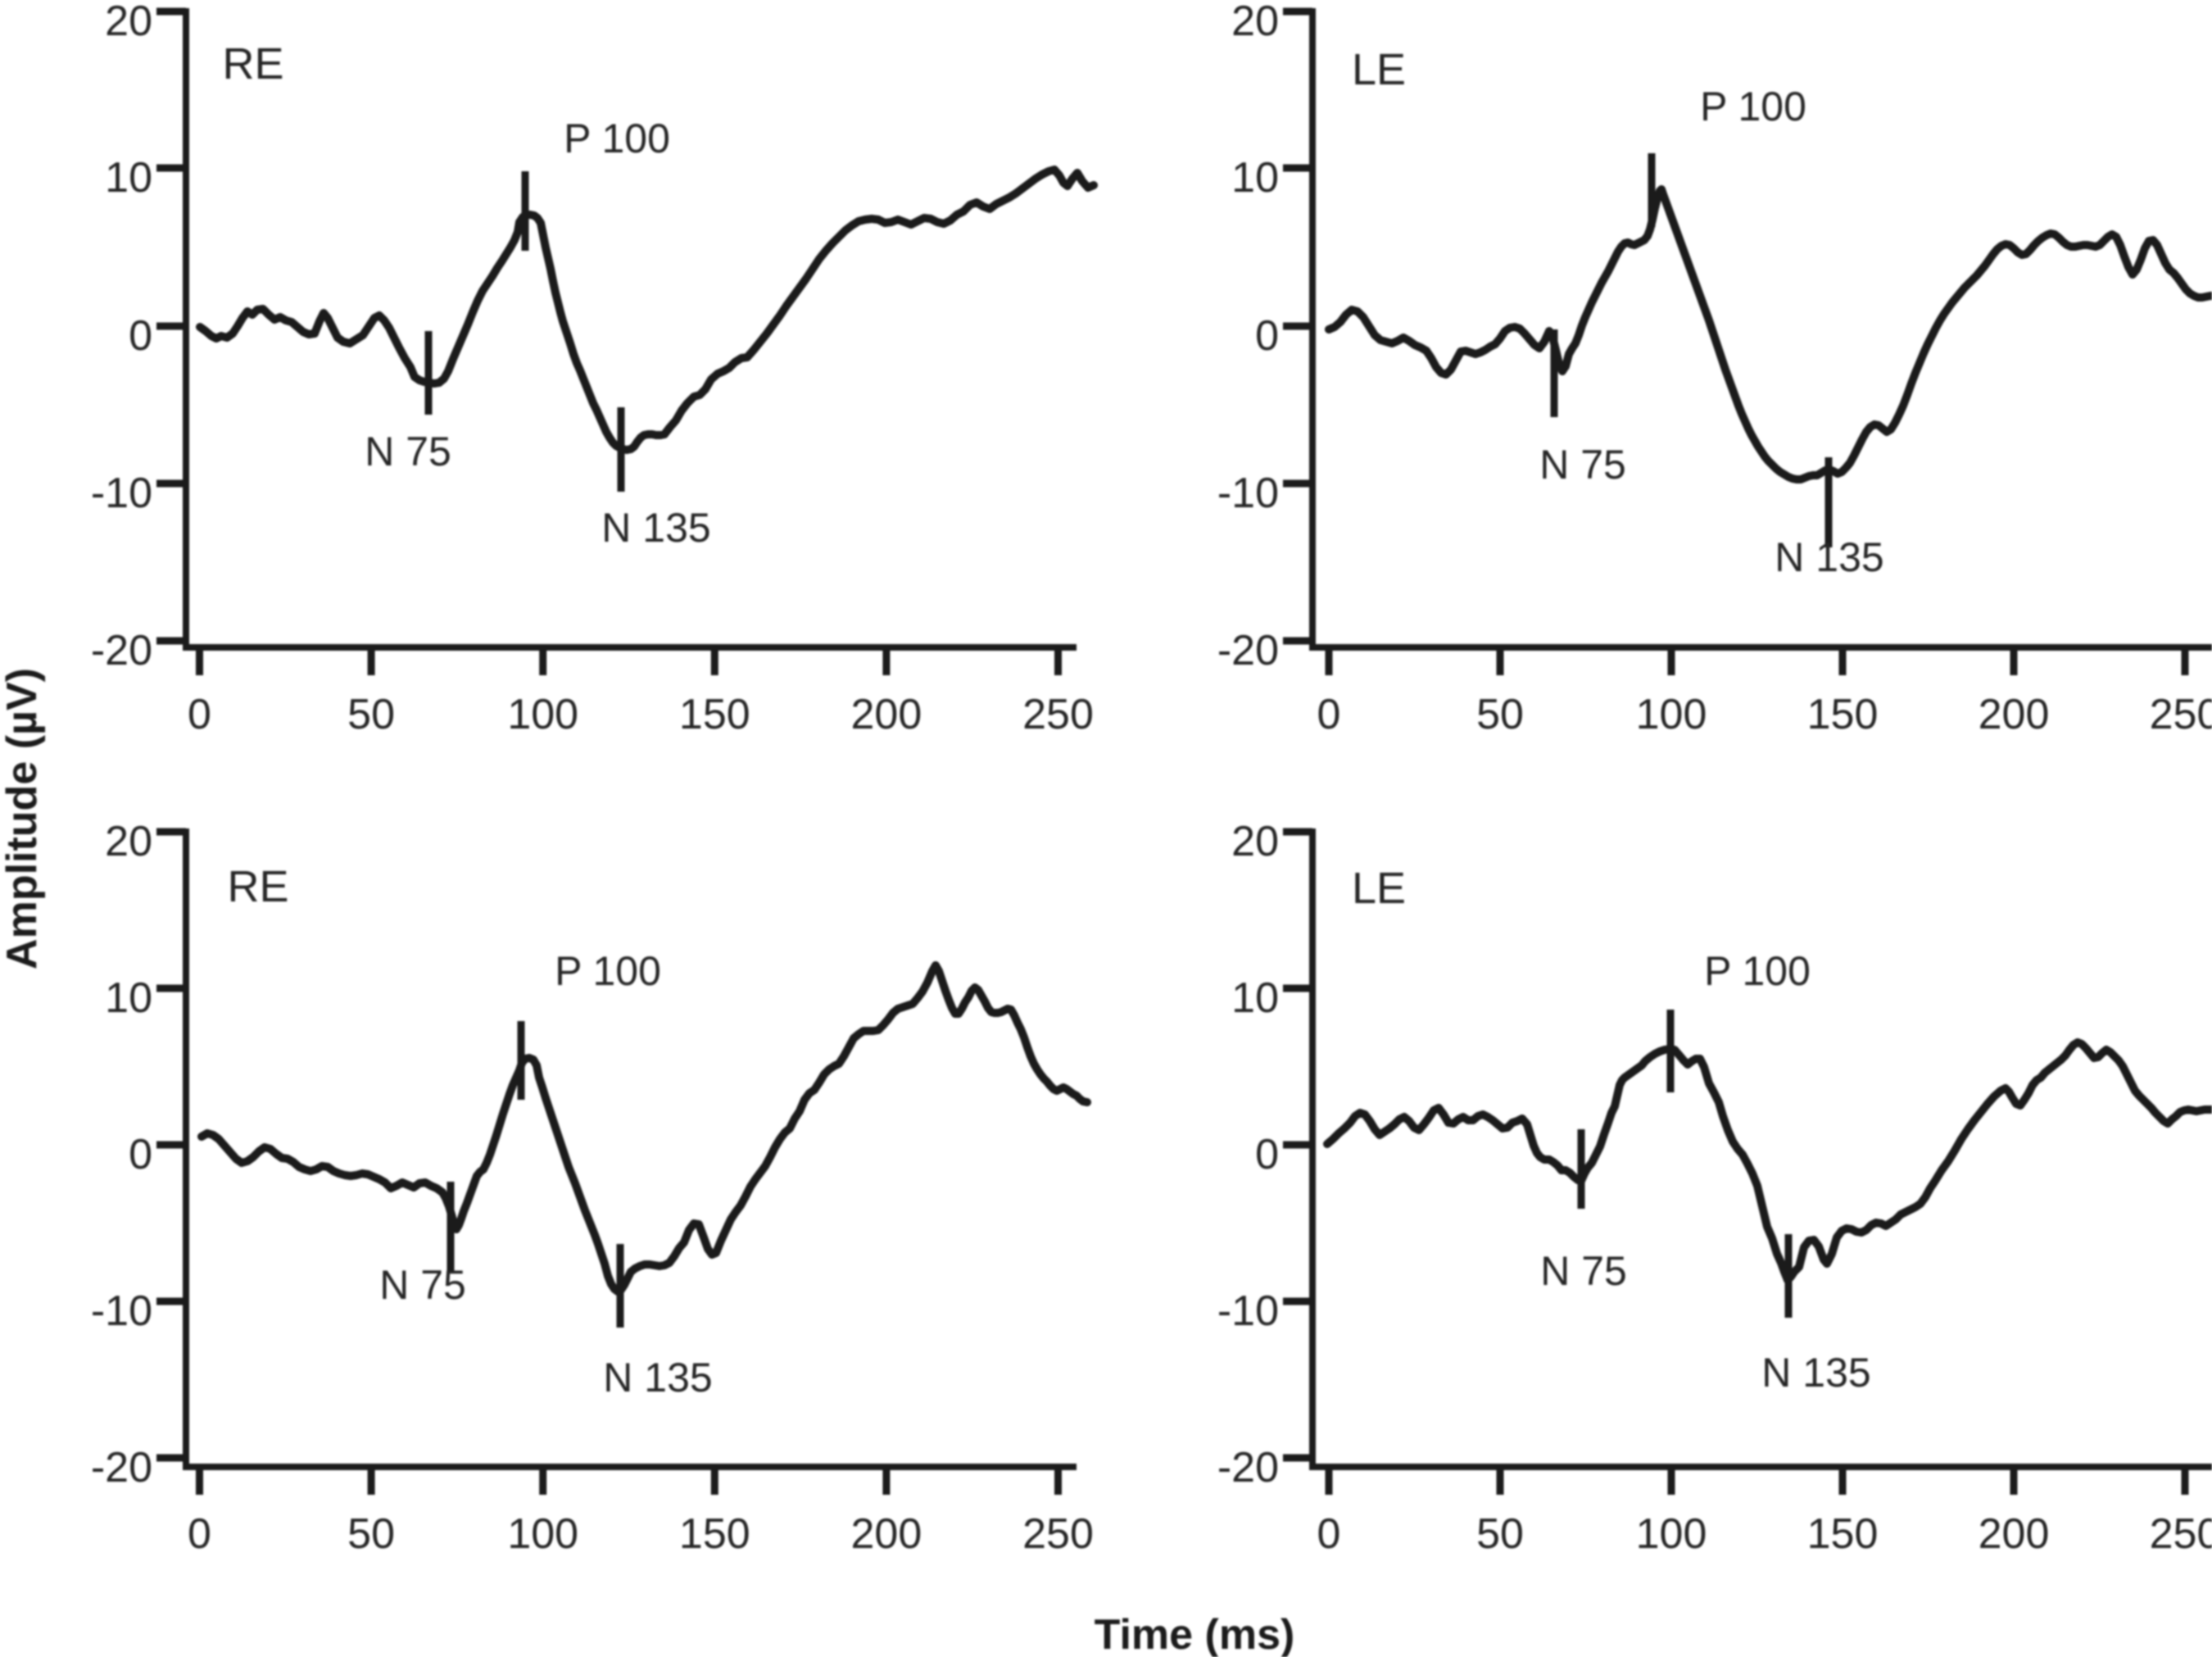  I want to click on svg-text: Time (ms), so click(1195, 1634).